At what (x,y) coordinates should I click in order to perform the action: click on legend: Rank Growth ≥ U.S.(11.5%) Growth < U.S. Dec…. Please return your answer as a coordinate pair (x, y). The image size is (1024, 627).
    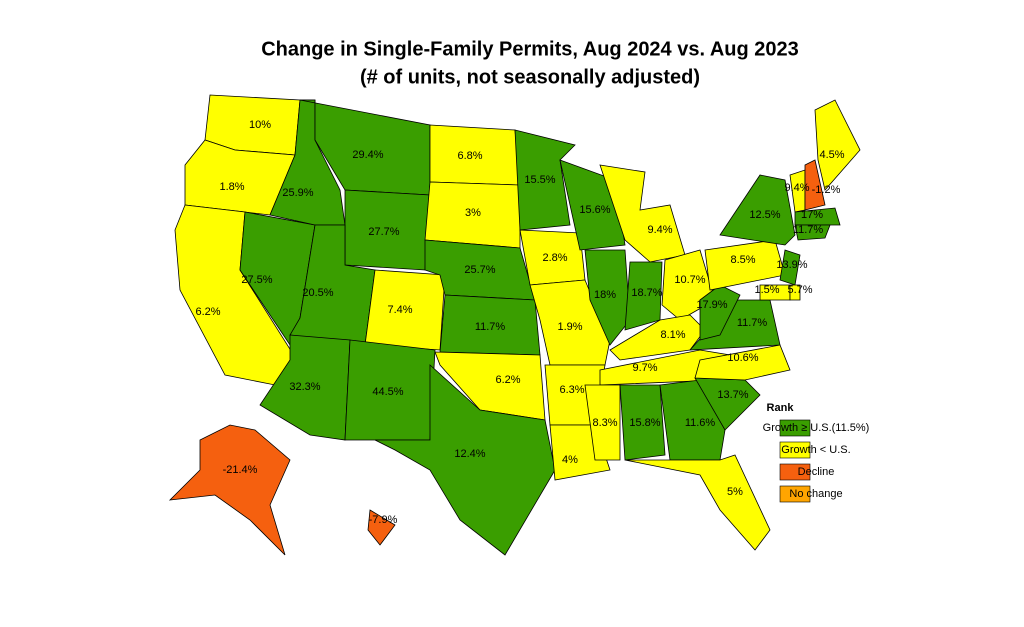
    Looking at the image, I should click on (816, 452).